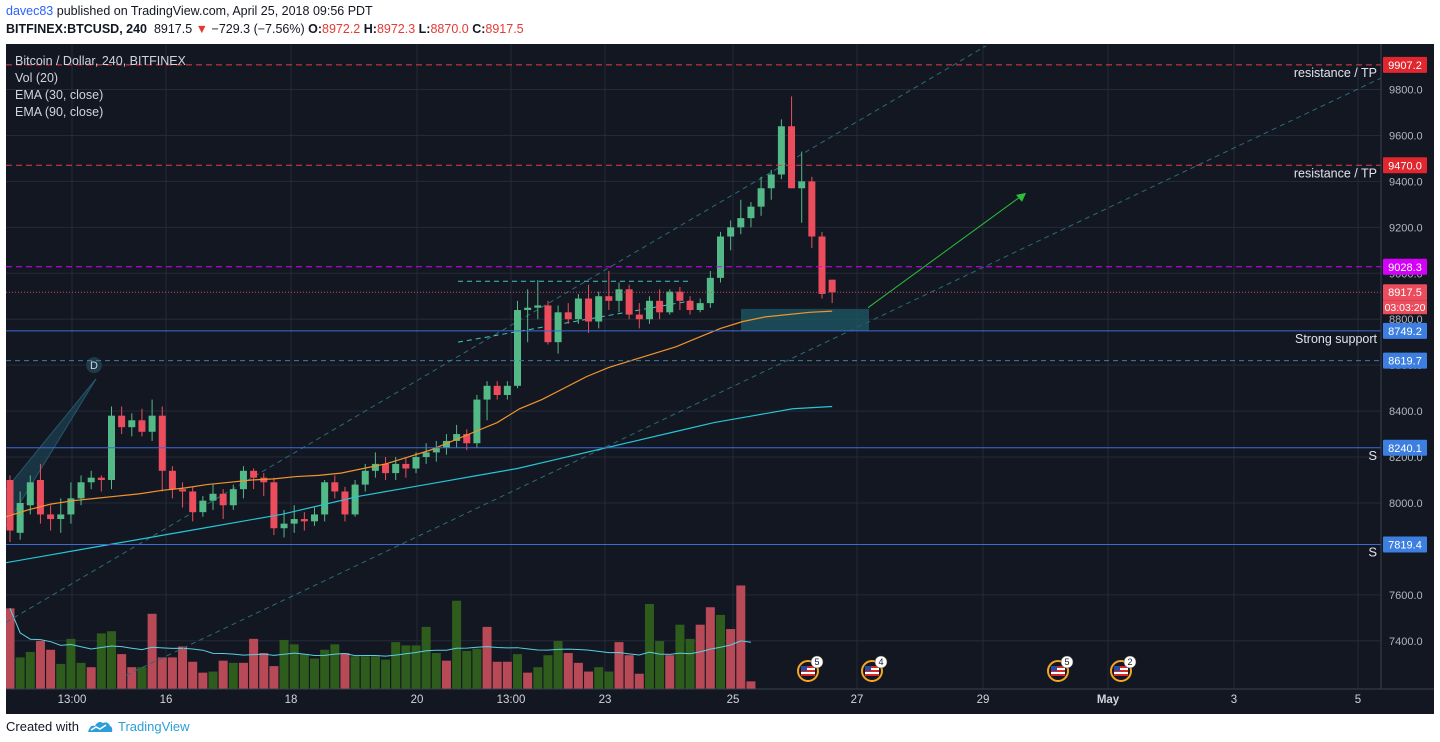 This screenshot has height=742, width=1440. I want to click on price-tick-label: 7400.0, so click(1406, 642).